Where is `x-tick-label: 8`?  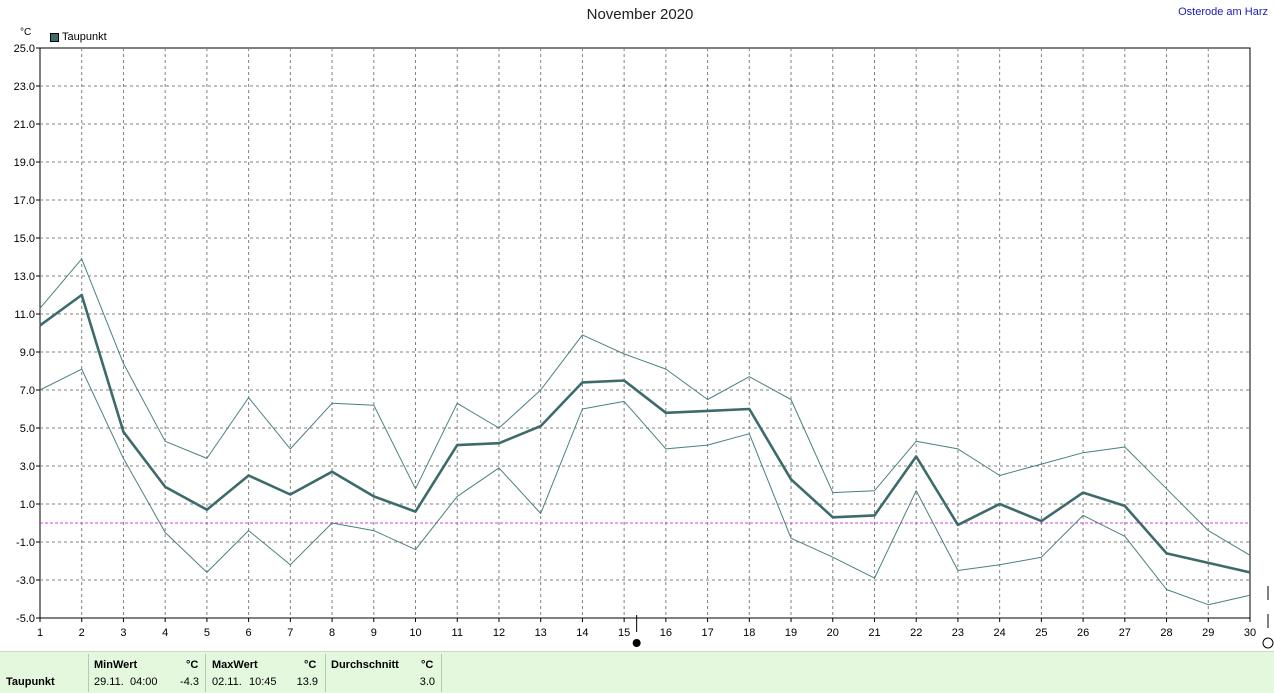
x-tick-label: 8 is located at coordinates (332, 633).